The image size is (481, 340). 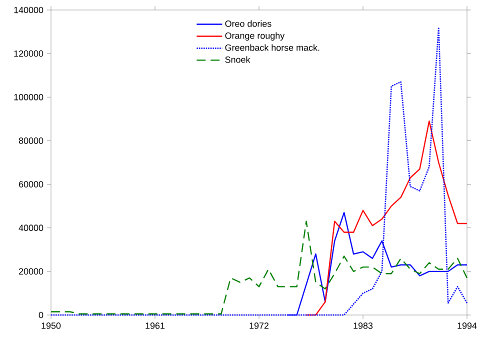 What do you see at coordinates (29, 10) in the screenshot?
I see `y-tick-label: 140000` at bounding box center [29, 10].